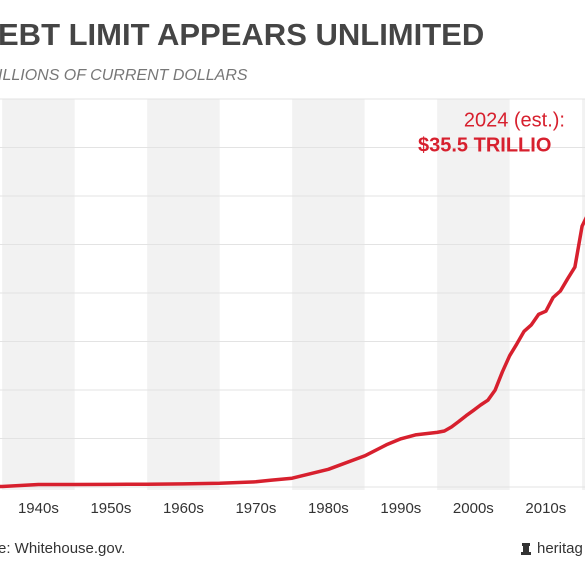  I want to click on chart-title: EBT LIMIT APPEARS UNLIMITED, so click(242, 34).